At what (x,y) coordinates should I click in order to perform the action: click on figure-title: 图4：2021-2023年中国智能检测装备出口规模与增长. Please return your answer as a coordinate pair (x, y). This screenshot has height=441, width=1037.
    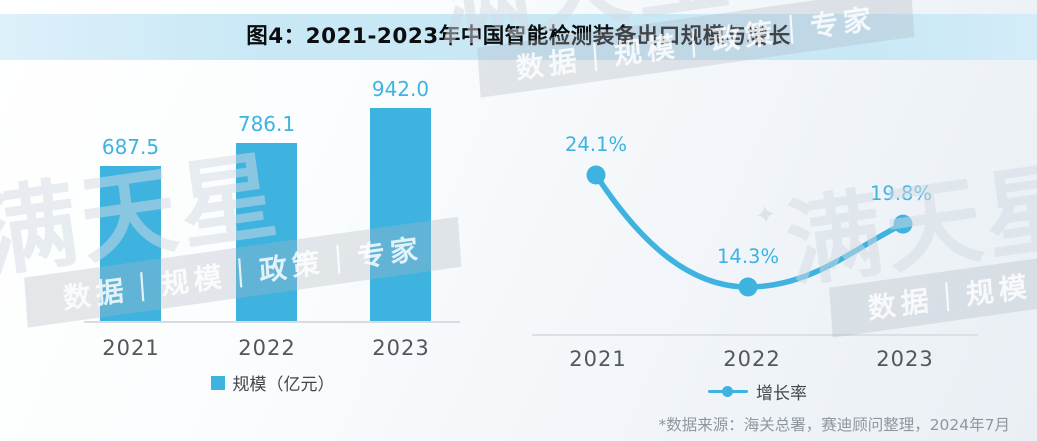
    Looking at the image, I should click on (518, 36).